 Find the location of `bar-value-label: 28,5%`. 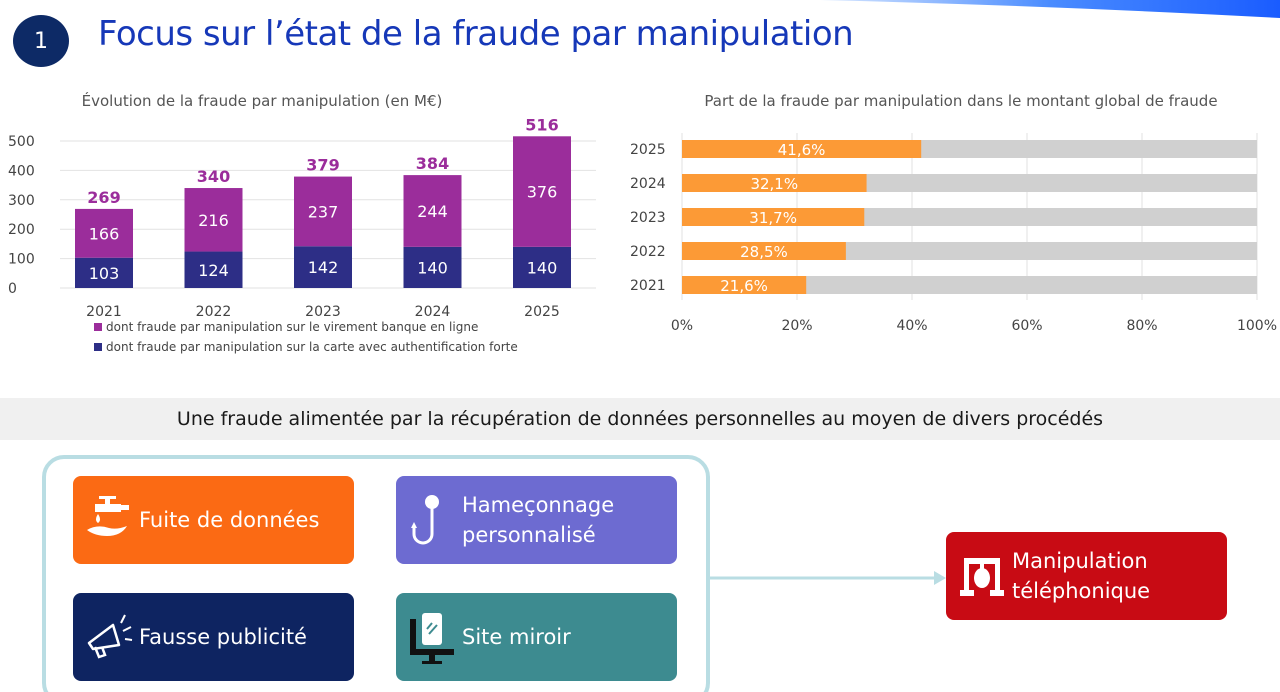

bar-value-label: 28,5% is located at coordinates (764, 252).